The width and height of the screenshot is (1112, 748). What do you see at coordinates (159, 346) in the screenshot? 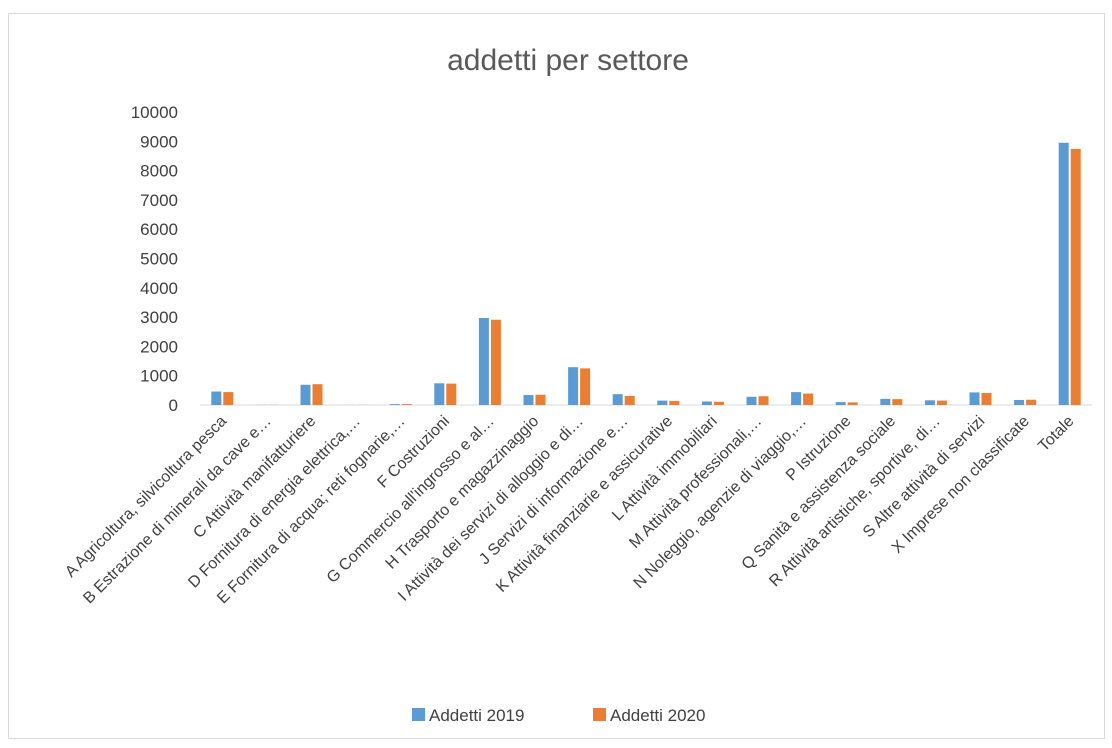
I see `y-tick-label: 2000` at bounding box center [159, 346].